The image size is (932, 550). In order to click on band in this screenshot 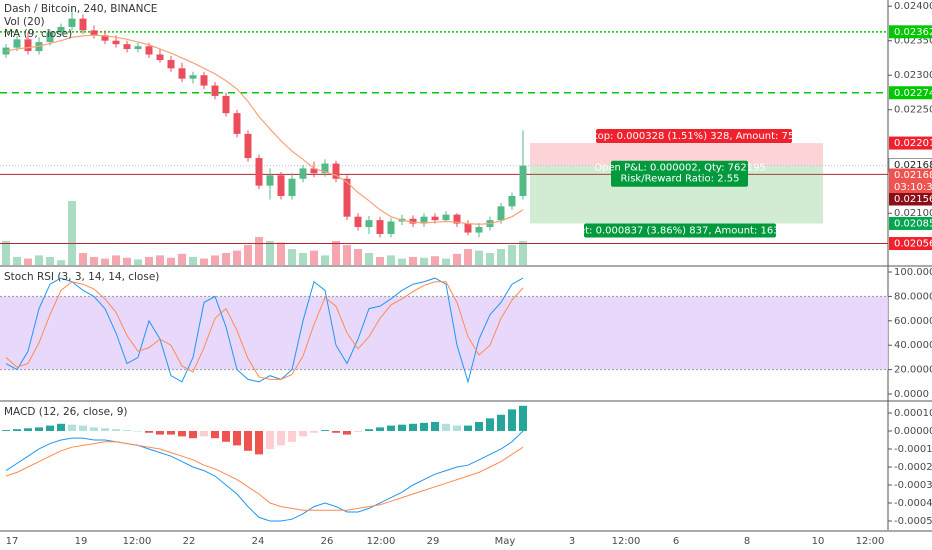, I will do `click(444, 333)`.